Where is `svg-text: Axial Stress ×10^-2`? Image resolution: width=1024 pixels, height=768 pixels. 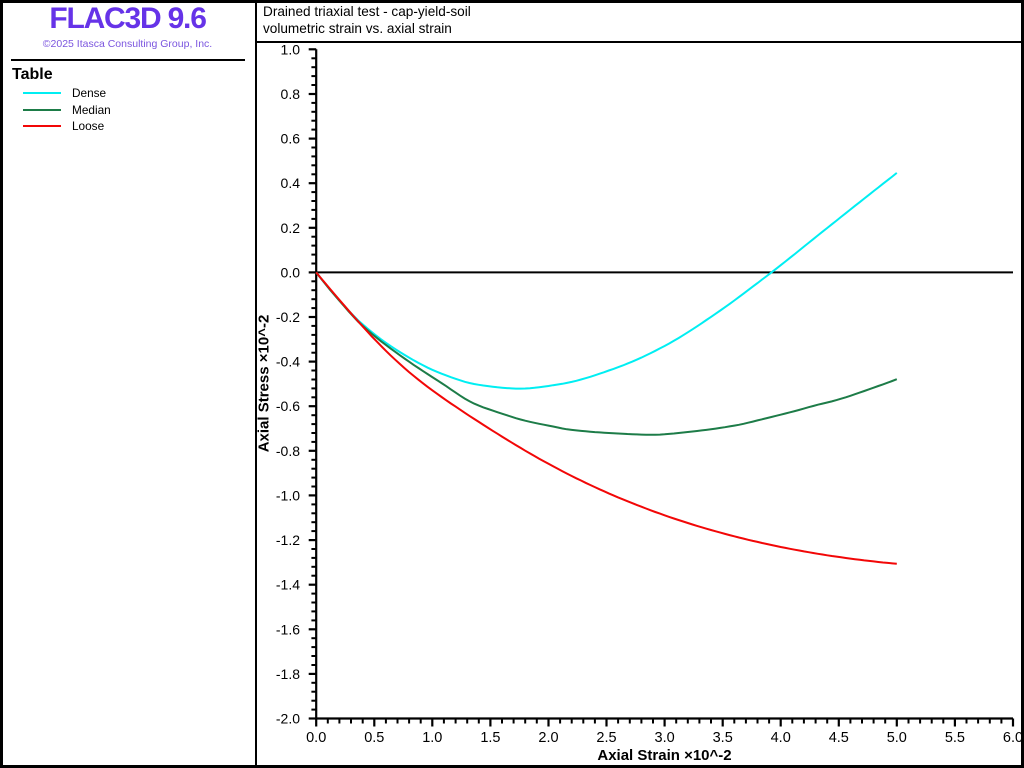
svg-text: Axial Stress ×10^-2 is located at coordinates (264, 384).